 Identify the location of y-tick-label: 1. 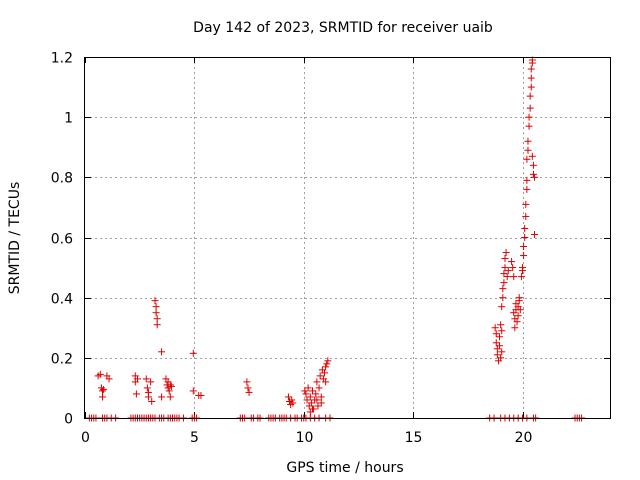
(68, 119).